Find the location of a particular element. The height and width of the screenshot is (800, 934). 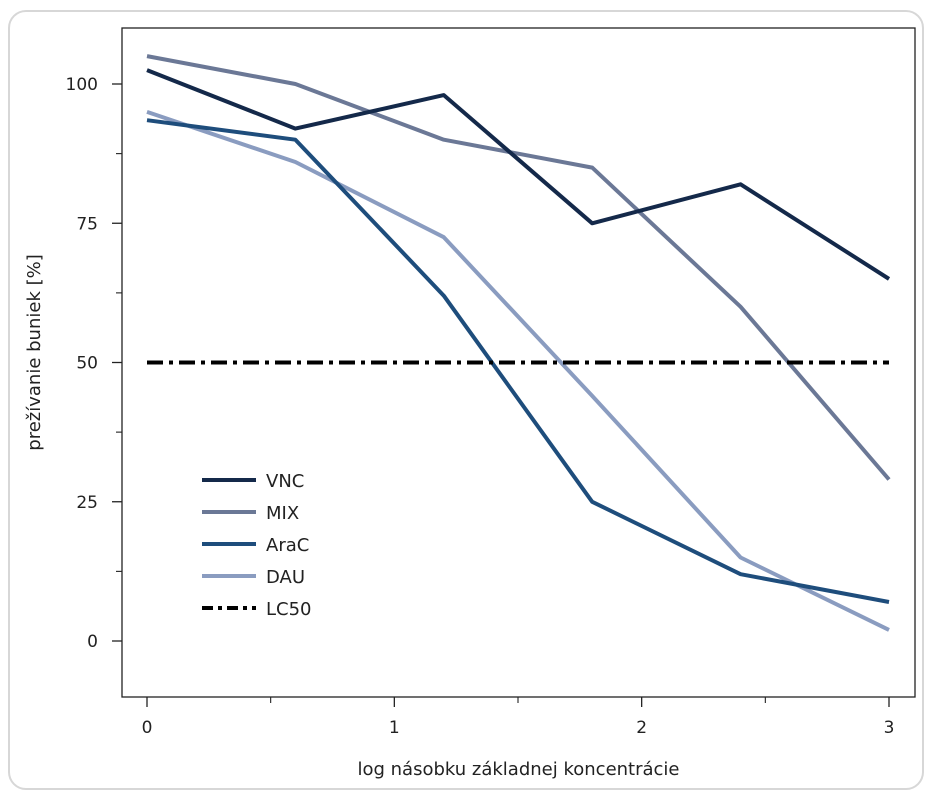

y-tick-label: 75 is located at coordinates (87, 224).